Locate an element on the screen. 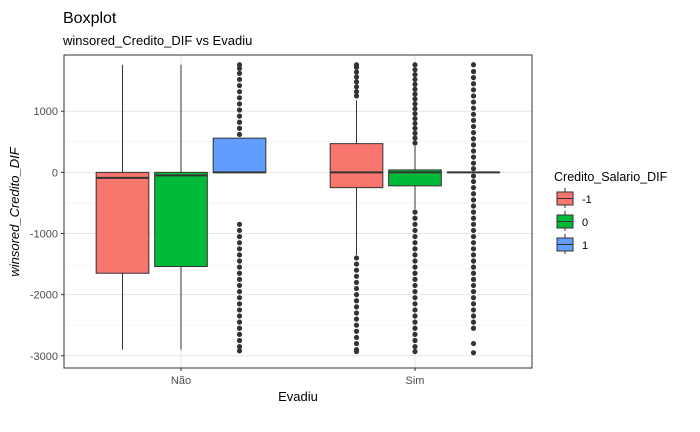 This screenshot has height=432, width=700. legend: Credito_Salario_DIF -1 0 1 is located at coordinates (611, 212).